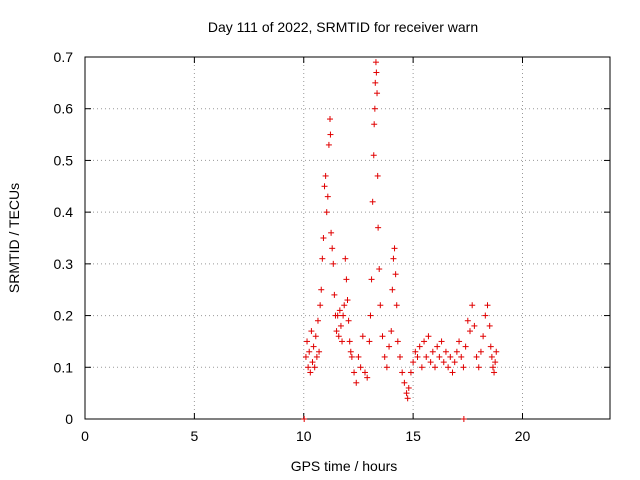 This screenshot has width=640, height=480. Describe the element at coordinates (14, 238) in the screenshot. I see `y-axis-label: SRMTID / TECUs` at that location.